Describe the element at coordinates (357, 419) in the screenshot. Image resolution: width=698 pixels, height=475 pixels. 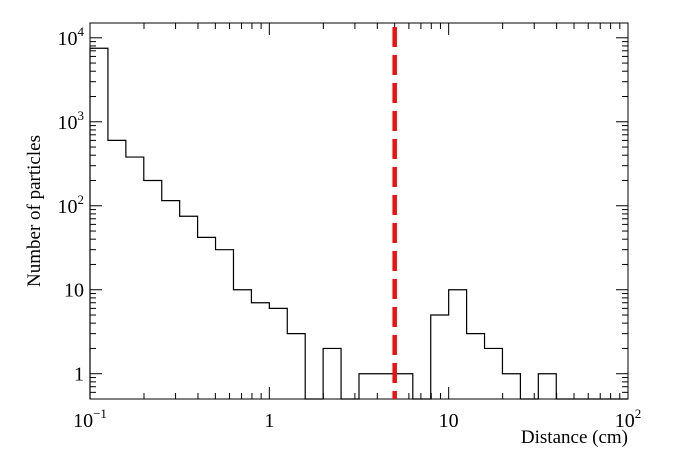
I see `x-axis-tick-labels: 10⁻¹ 1 10 10²` at that location.